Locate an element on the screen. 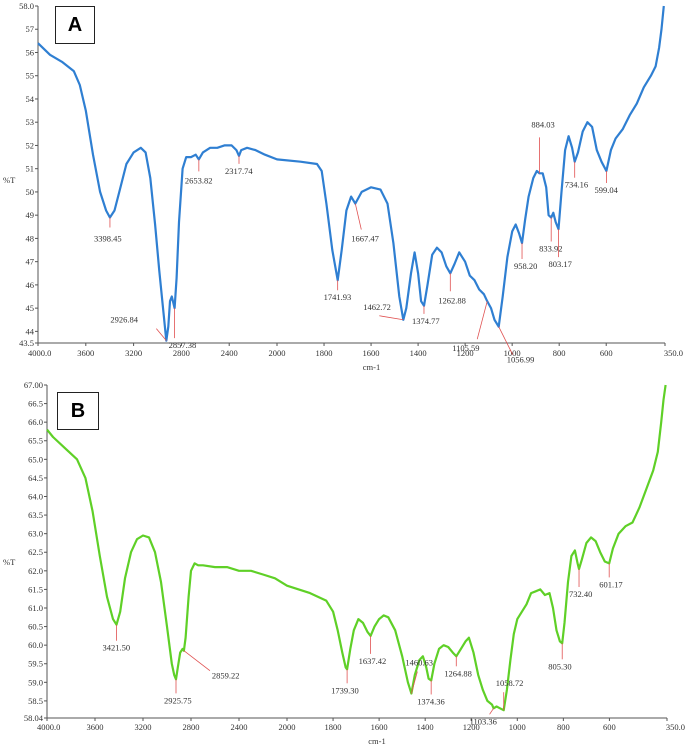  peak-label: 732.40 is located at coordinates (580, 594).